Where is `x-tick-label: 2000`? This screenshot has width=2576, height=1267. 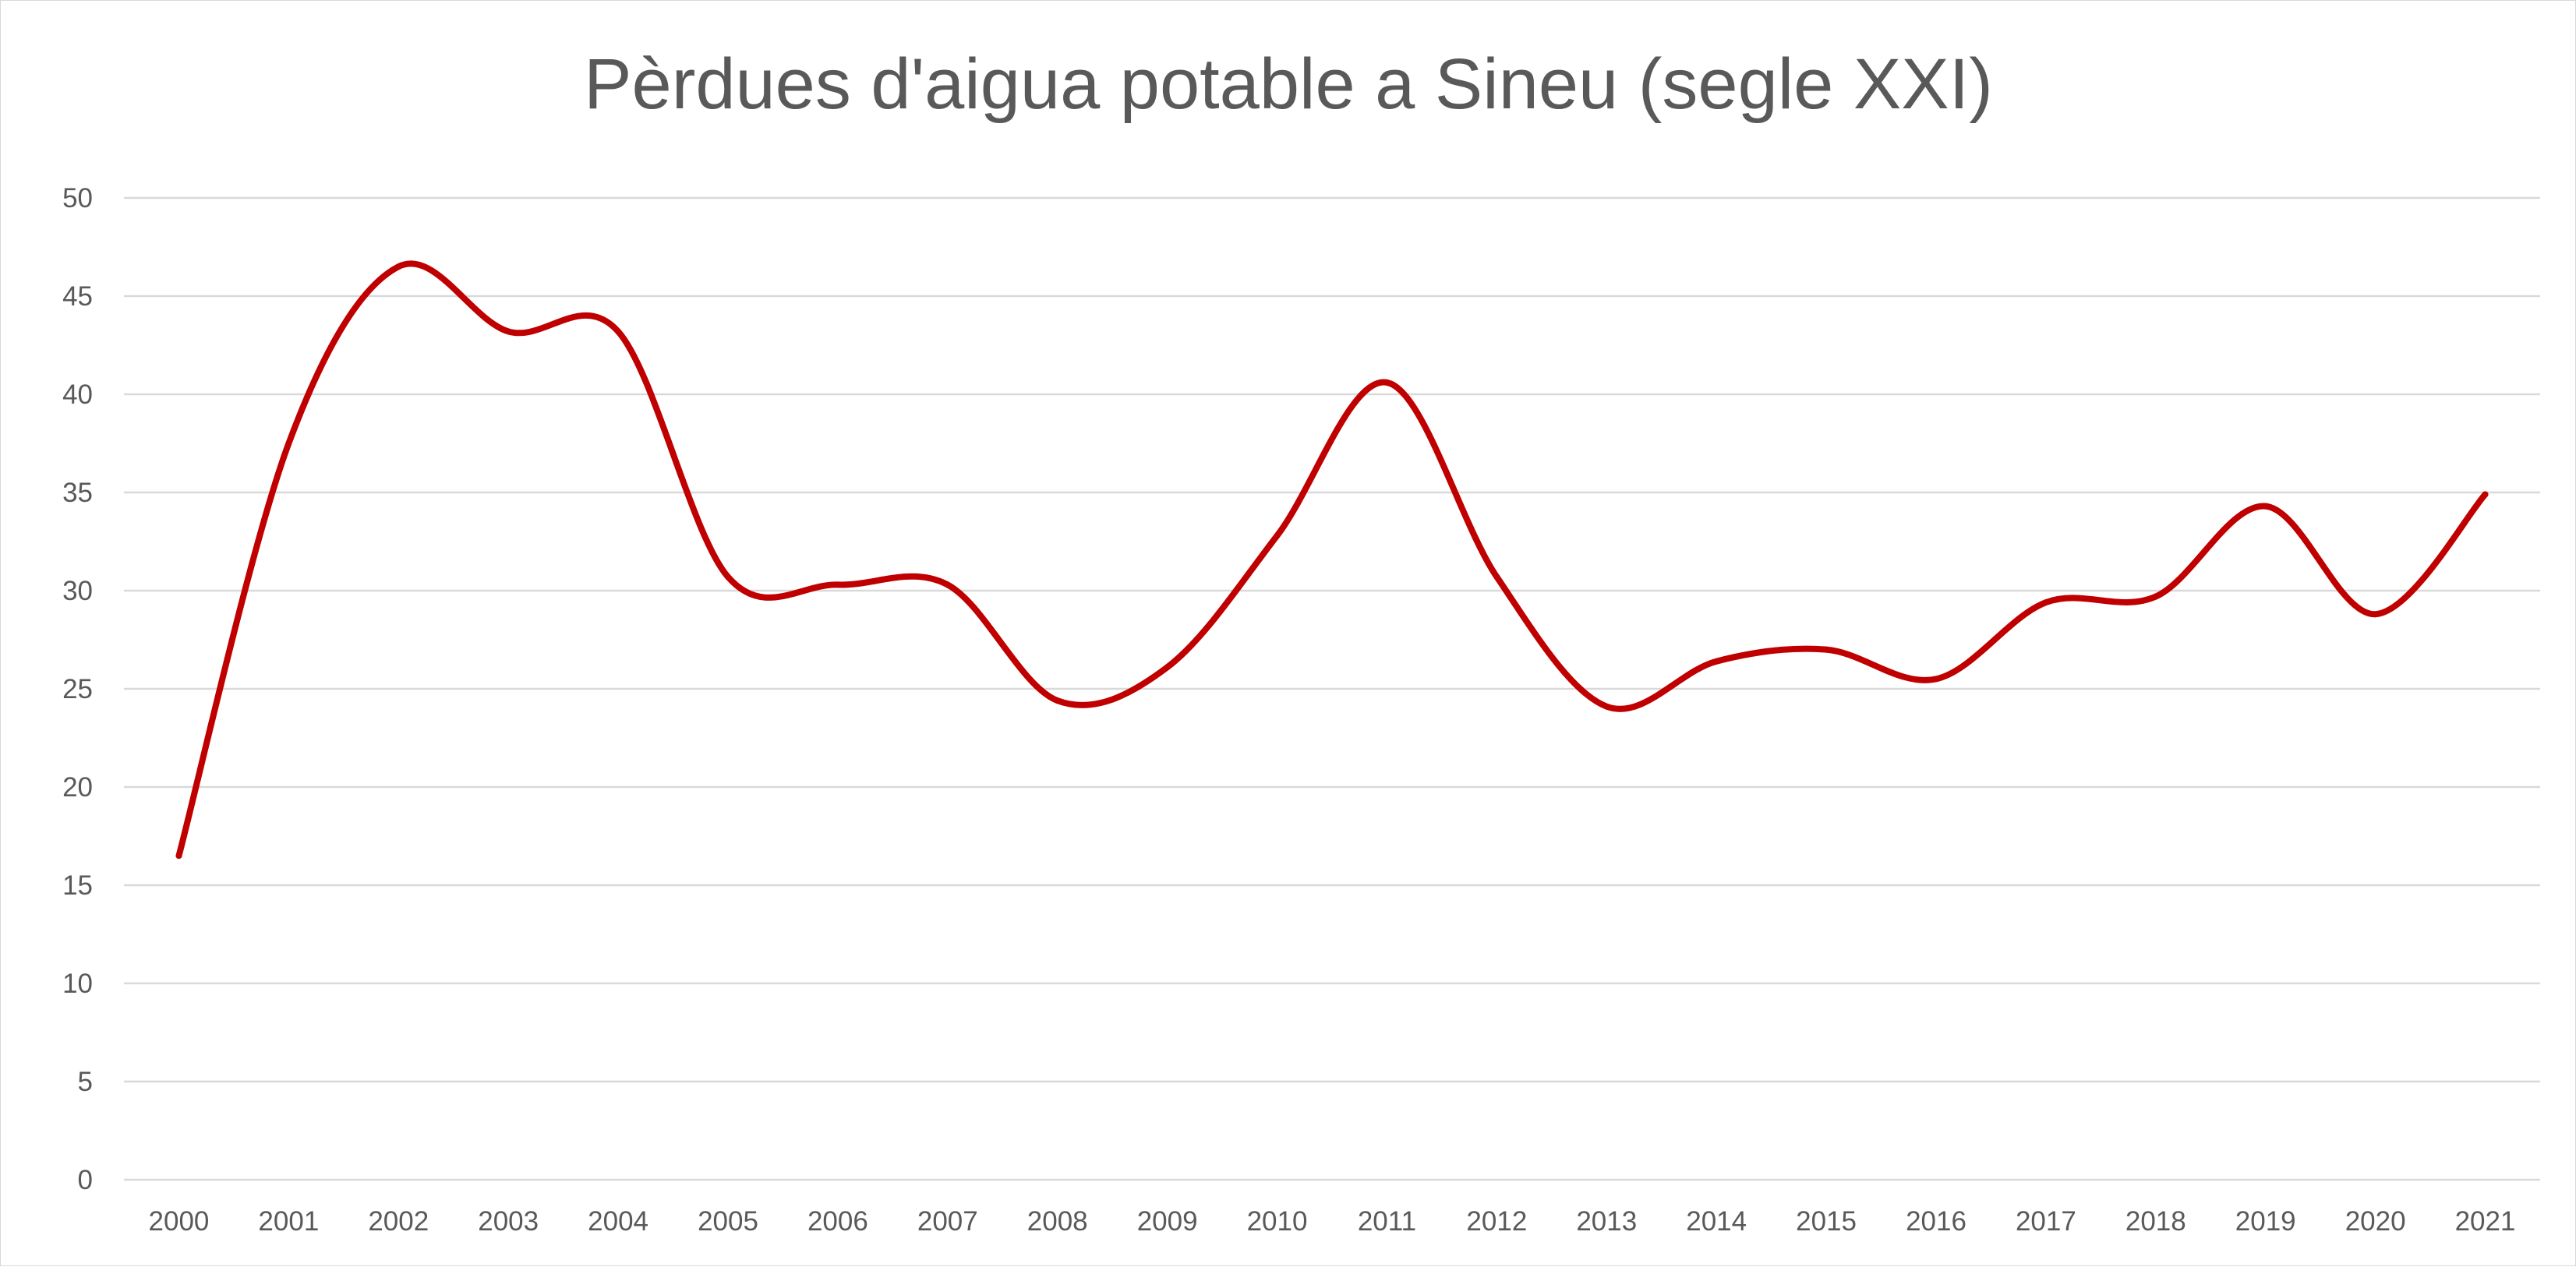
x-tick-label: 2000 is located at coordinates (179, 1221).